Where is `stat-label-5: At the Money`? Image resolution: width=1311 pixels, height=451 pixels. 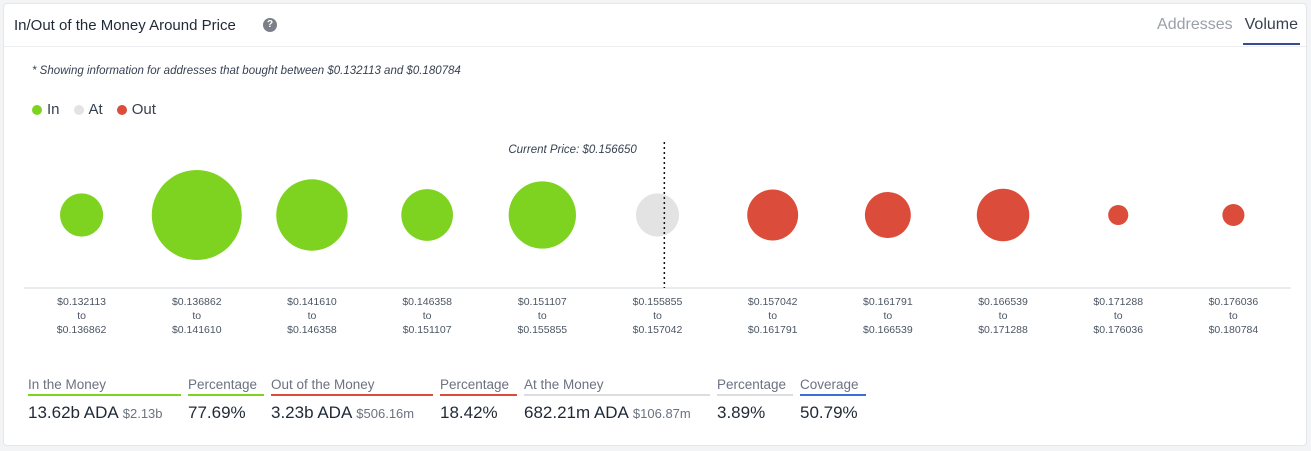 stat-label-5: At the Money is located at coordinates (617, 386).